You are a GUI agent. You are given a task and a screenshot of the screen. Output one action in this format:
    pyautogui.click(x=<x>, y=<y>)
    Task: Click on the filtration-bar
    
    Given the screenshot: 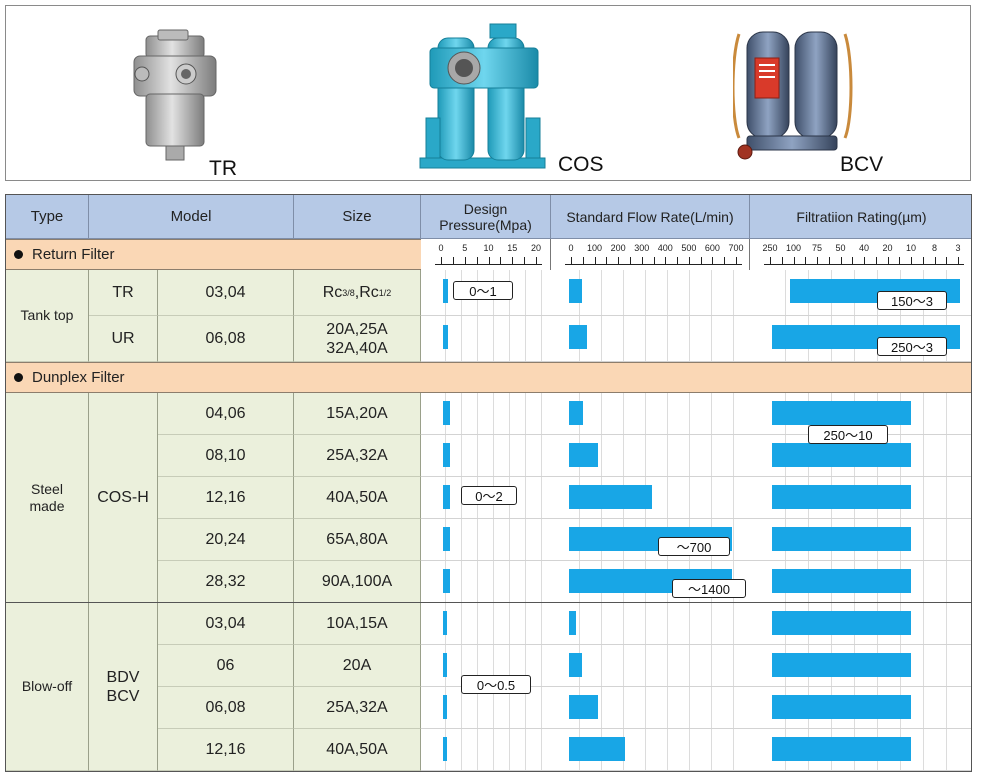 What is the action you would take?
    pyautogui.click(x=841, y=749)
    